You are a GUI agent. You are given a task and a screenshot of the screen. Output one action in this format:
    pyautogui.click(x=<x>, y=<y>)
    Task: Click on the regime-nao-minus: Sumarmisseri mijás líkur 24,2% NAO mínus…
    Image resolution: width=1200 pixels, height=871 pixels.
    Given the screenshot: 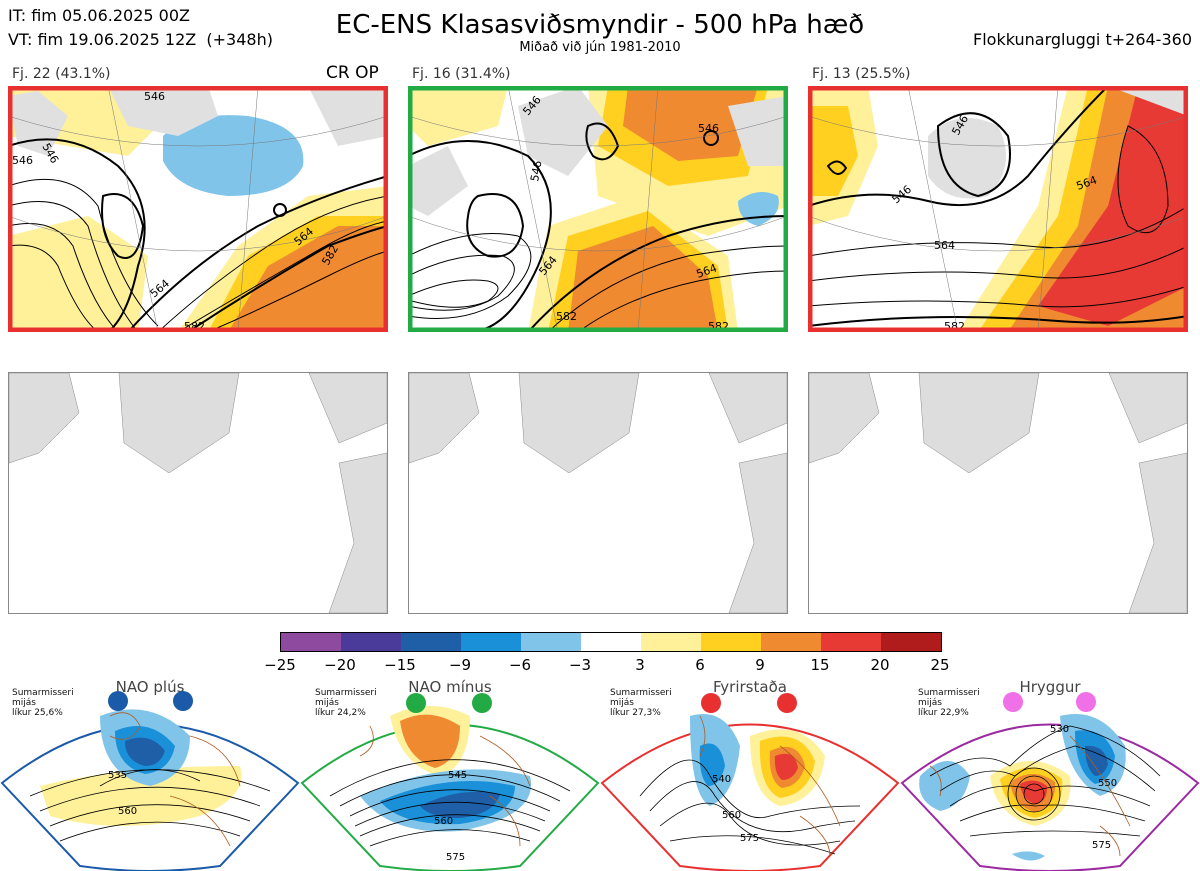 What is the action you would take?
    pyautogui.click(x=450, y=773)
    